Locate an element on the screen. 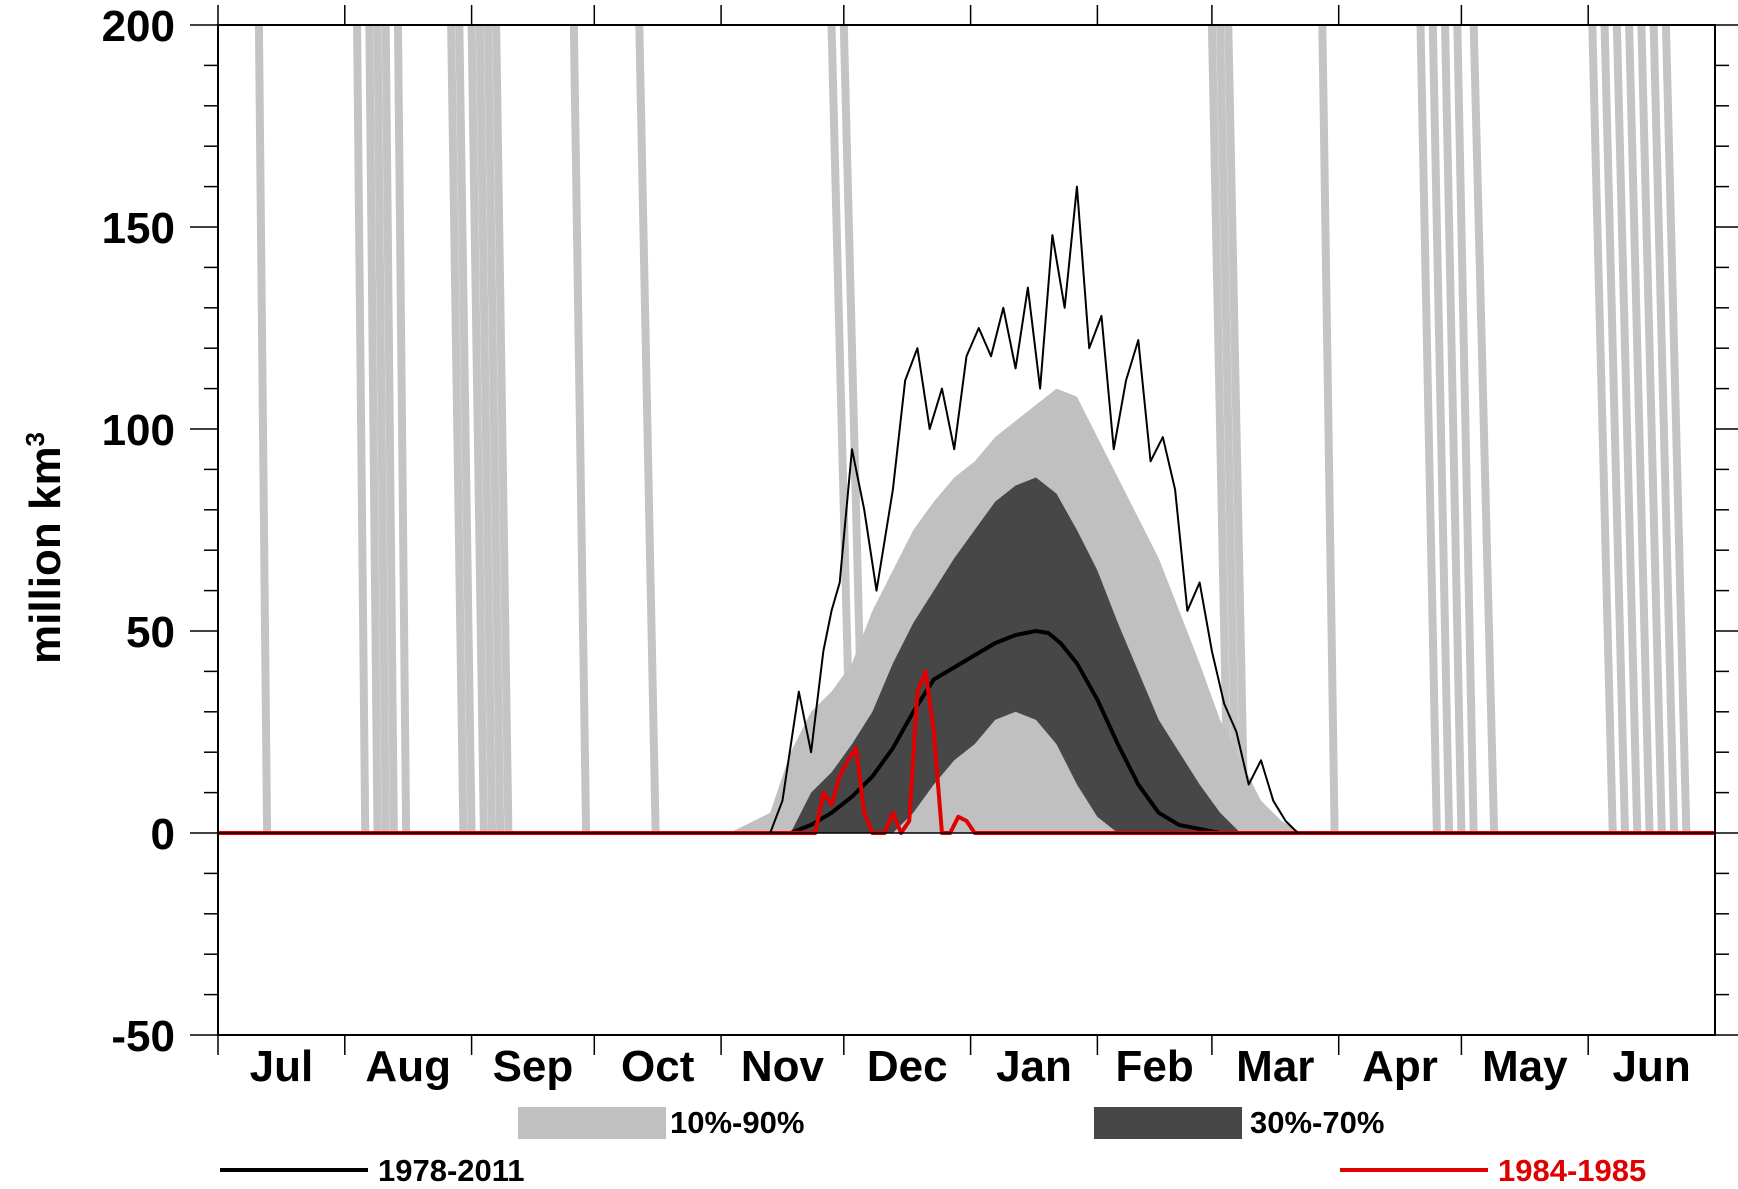  legend-item-1978-2011: 1978-2011 is located at coordinates (372, 1170).